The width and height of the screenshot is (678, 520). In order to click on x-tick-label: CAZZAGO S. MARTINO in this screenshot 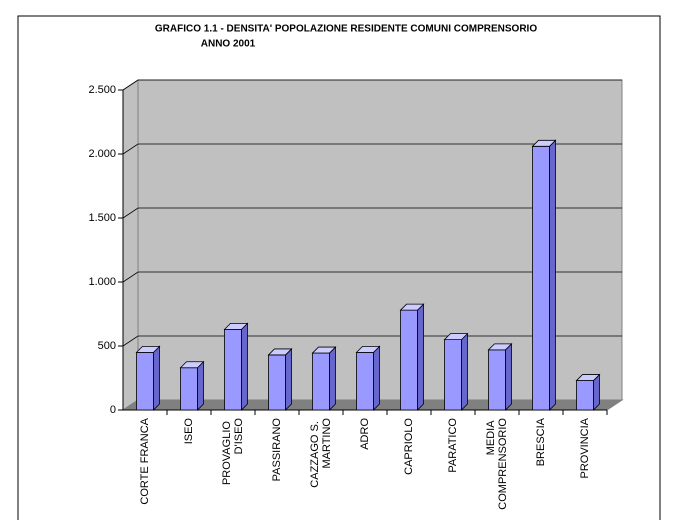, I will do `click(321, 453)`.